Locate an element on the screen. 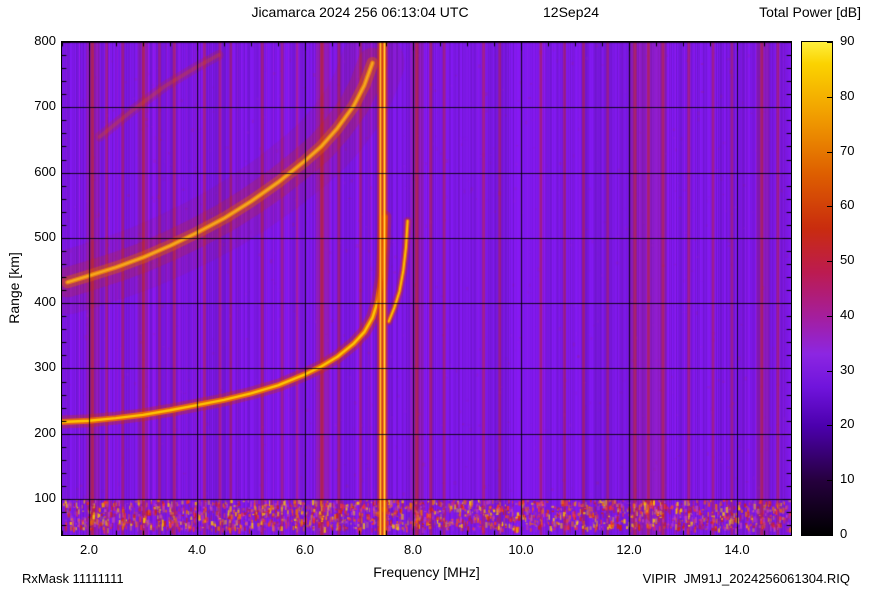 The image size is (874, 595). colorbar-tick-label: 50 is located at coordinates (847, 260).